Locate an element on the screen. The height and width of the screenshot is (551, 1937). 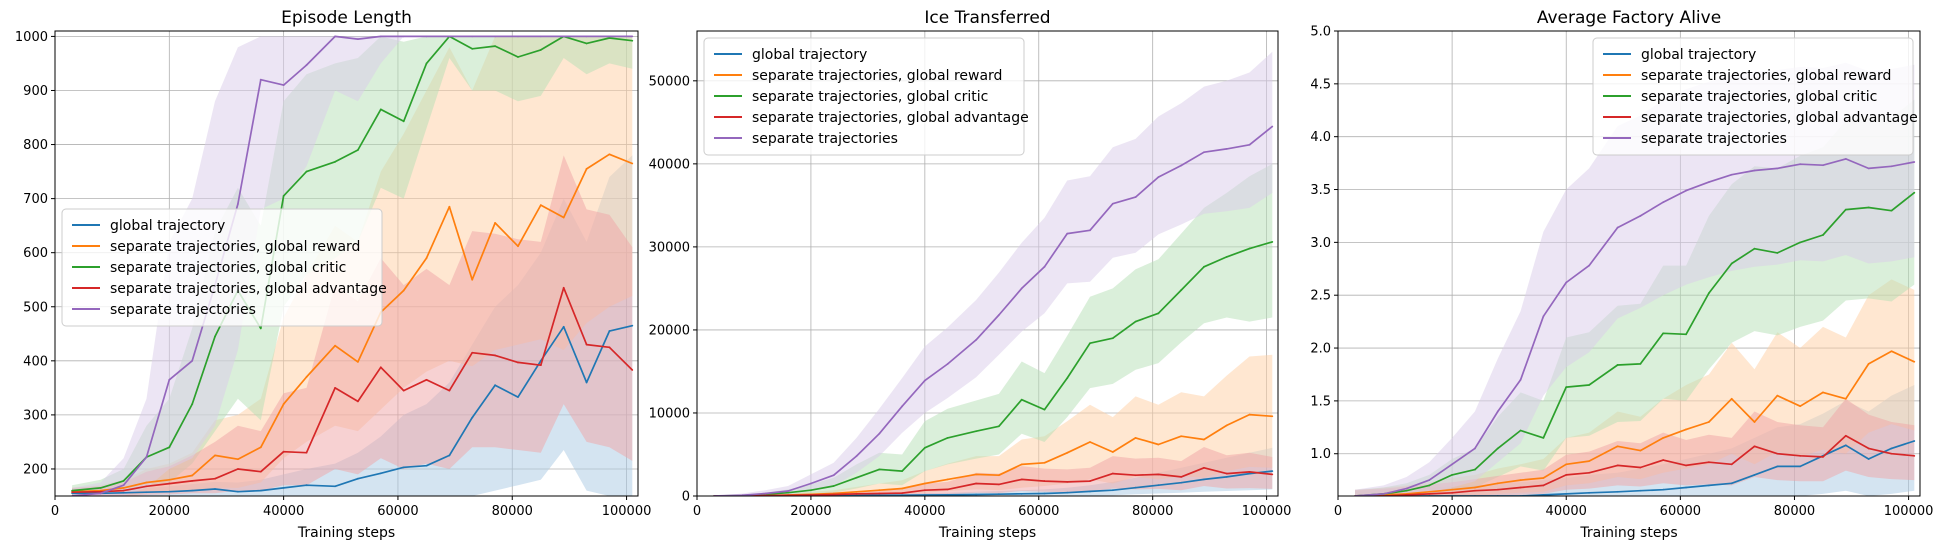
x-tick-label: 0 is located at coordinates (697, 511).